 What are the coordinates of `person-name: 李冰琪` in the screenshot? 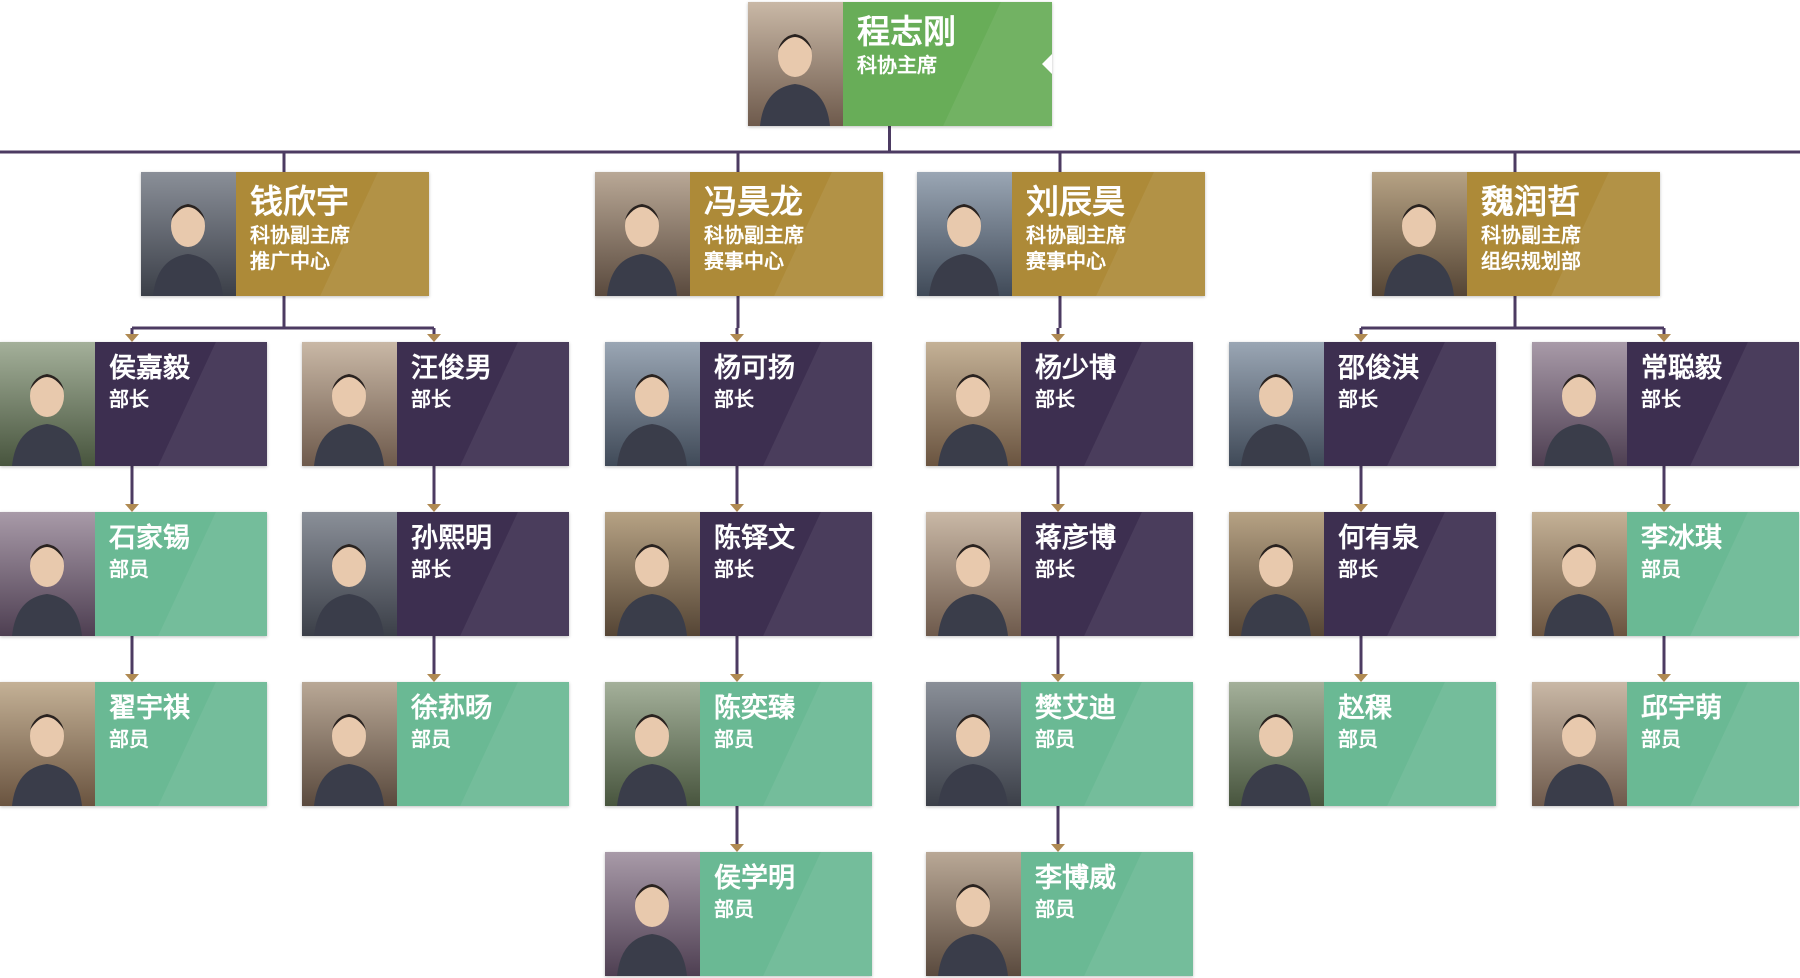 It's located at (1681, 538).